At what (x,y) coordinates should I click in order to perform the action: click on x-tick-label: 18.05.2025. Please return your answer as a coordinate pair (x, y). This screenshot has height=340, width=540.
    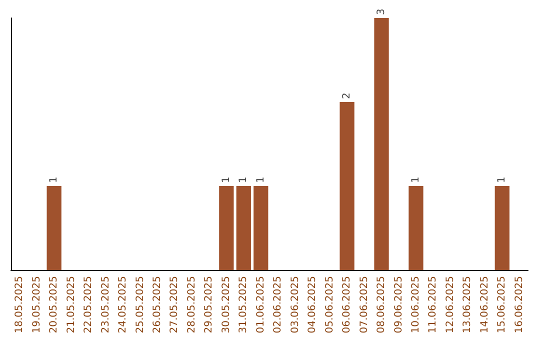
    Looking at the image, I should click on (20, 305).